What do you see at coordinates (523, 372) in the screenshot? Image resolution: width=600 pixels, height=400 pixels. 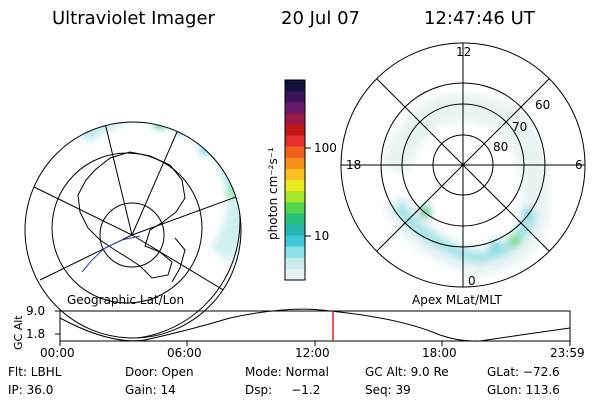 I see `info-glat: GLat: −72.6` at bounding box center [523, 372].